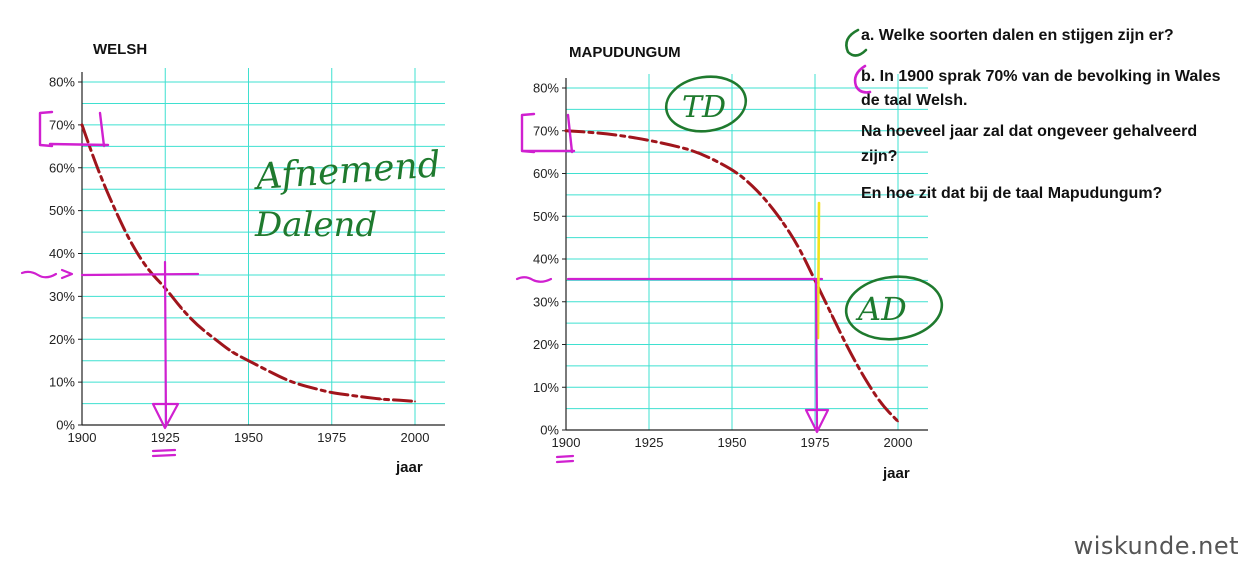 This screenshot has width=1257, height=566. What do you see at coordinates (896, 473) in the screenshot?
I see `mapudungum-x-axis-label: jaar` at bounding box center [896, 473].